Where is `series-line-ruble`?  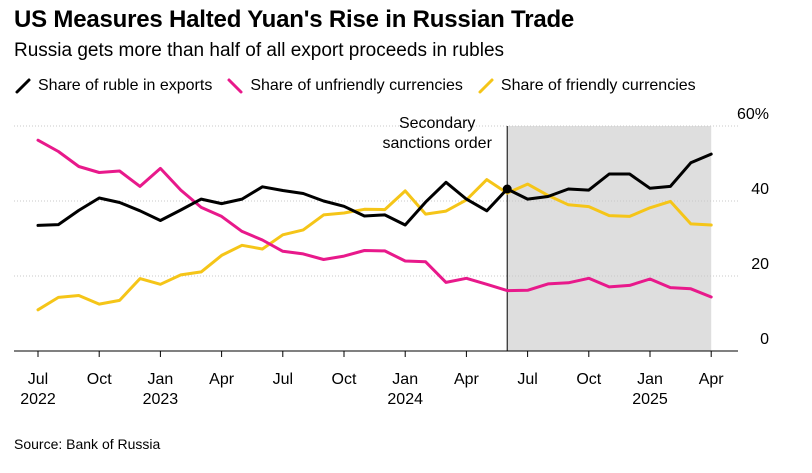 series-line-ruble is located at coordinates (374, 189).